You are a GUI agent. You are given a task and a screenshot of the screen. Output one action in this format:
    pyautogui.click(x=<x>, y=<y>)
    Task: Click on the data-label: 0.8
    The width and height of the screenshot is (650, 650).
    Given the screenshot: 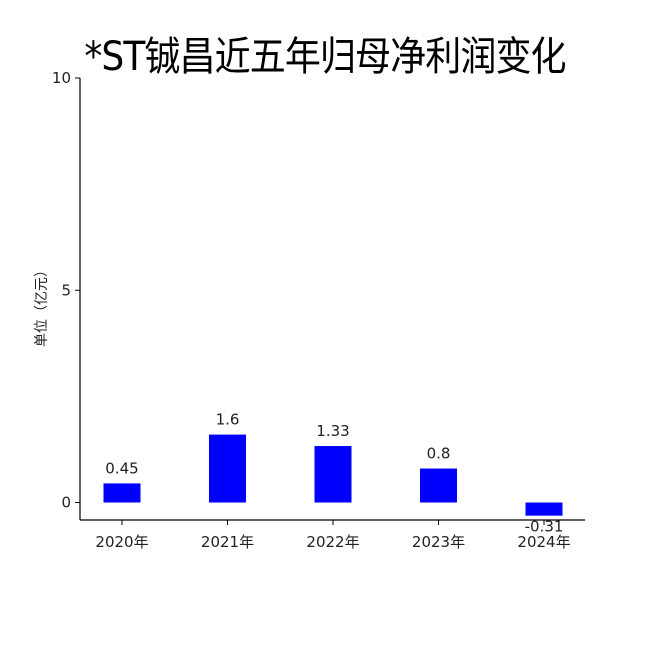 What is the action you would take?
    pyautogui.click(x=439, y=454)
    